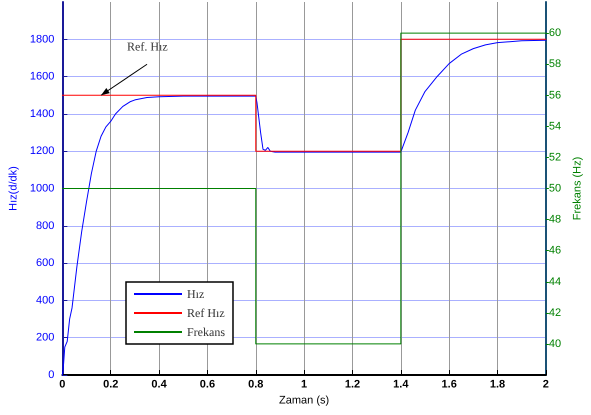 The height and width of the screenshot is (415, 591). Describe the element at coordinates (42, 188) in the screenshot. I see `y-tick-label: 1000` at that location.